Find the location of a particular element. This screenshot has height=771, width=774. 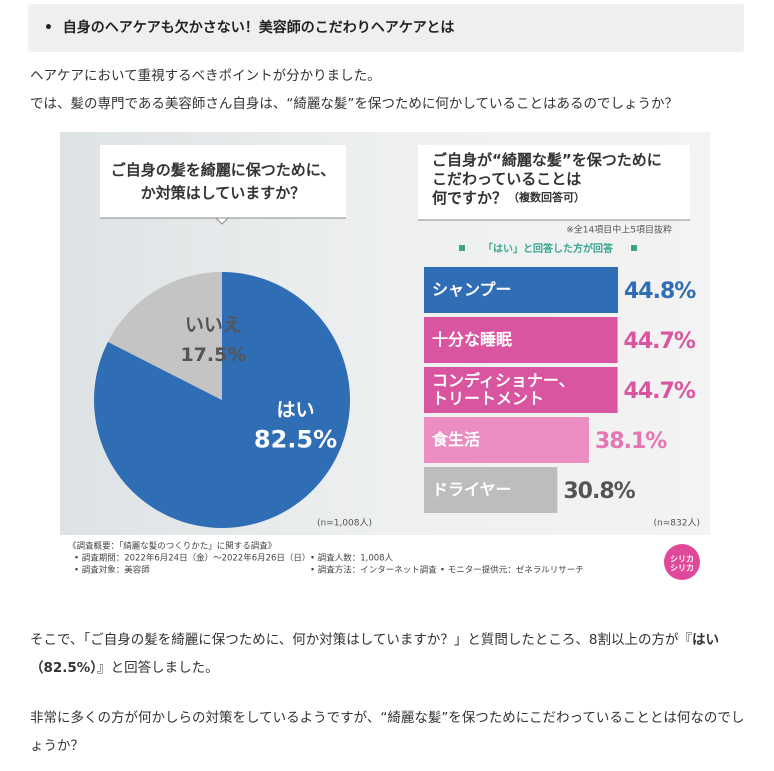

bar-category: 食生活 is located at coordinates (455, 439).